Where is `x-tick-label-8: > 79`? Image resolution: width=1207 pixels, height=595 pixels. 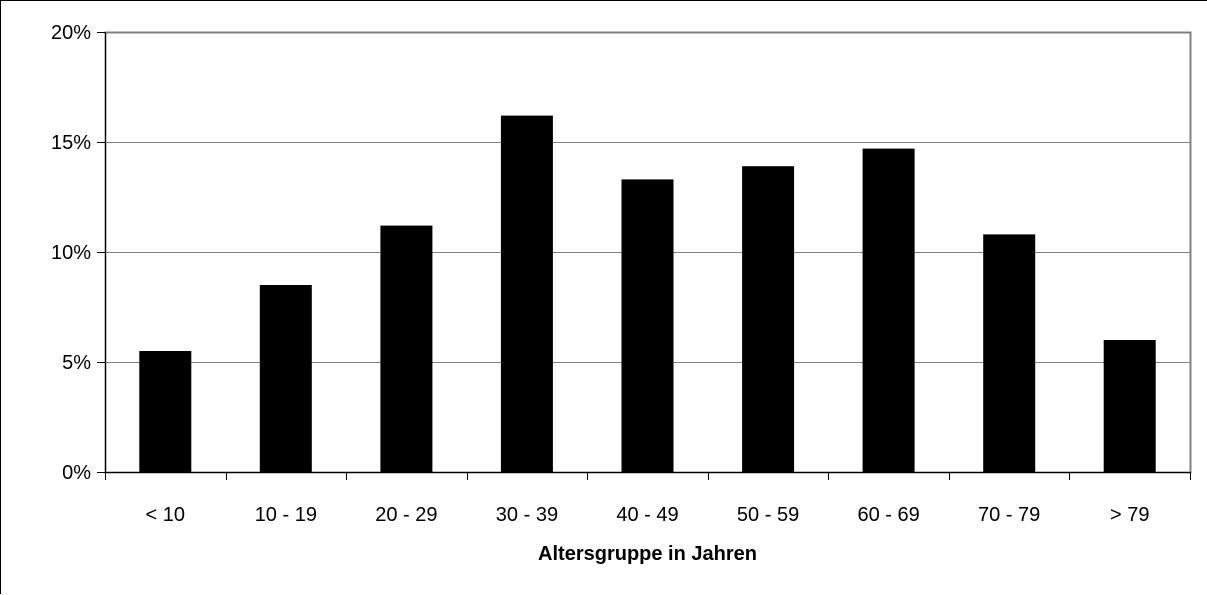 x-tick-label-8: > 79 is located at coordinates (1129, 515).